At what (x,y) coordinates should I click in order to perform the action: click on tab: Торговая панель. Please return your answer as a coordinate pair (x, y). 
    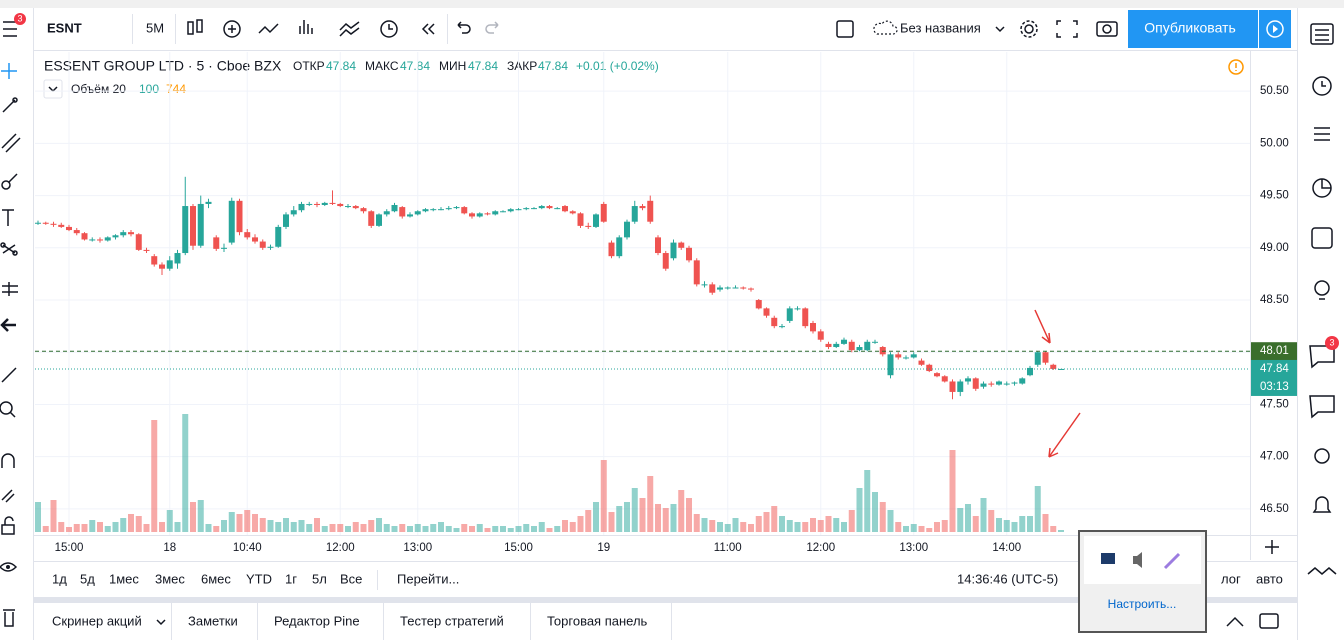
    Looking at the image, I should click on (597, 620).